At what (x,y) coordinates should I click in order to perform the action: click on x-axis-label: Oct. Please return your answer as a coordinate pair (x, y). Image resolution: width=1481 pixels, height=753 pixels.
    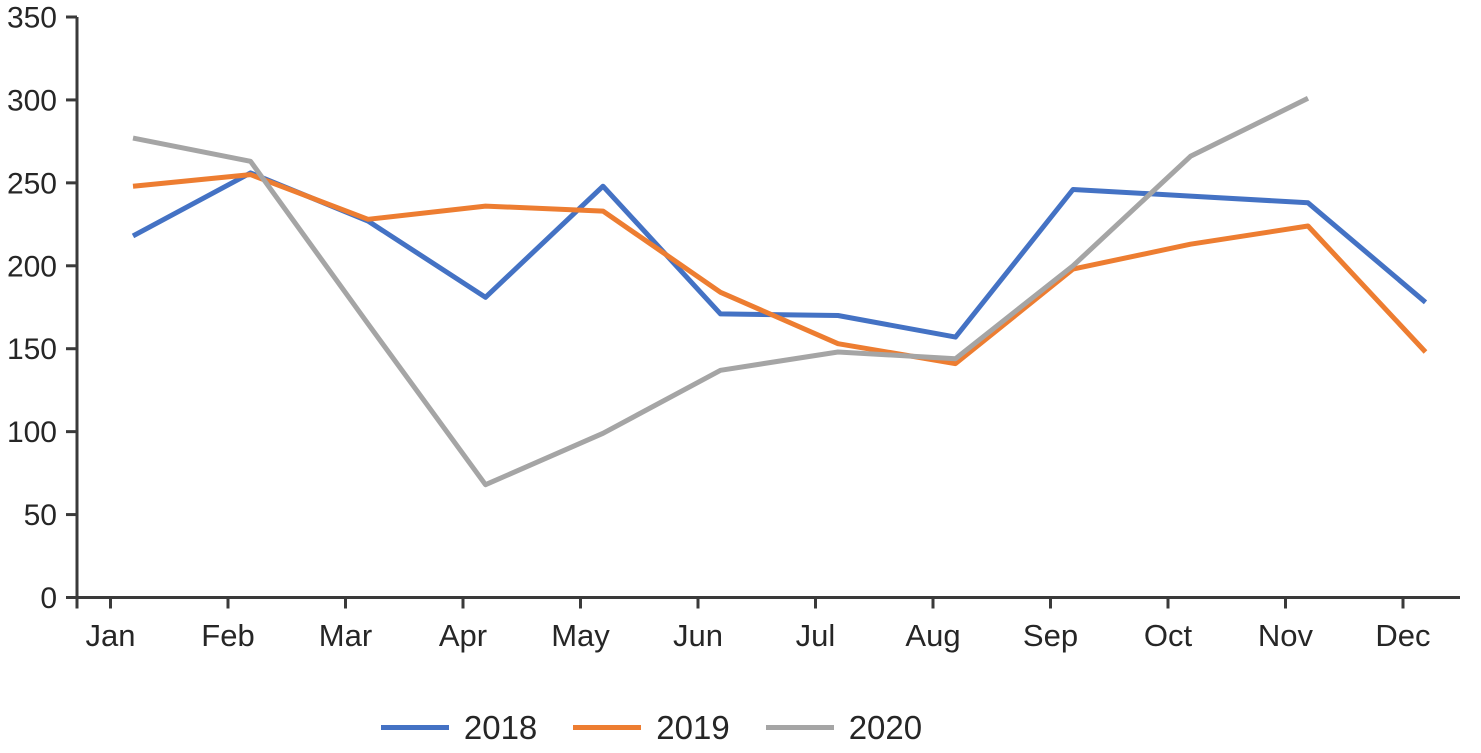
    Looking at the image, I should click on (1168, 635).